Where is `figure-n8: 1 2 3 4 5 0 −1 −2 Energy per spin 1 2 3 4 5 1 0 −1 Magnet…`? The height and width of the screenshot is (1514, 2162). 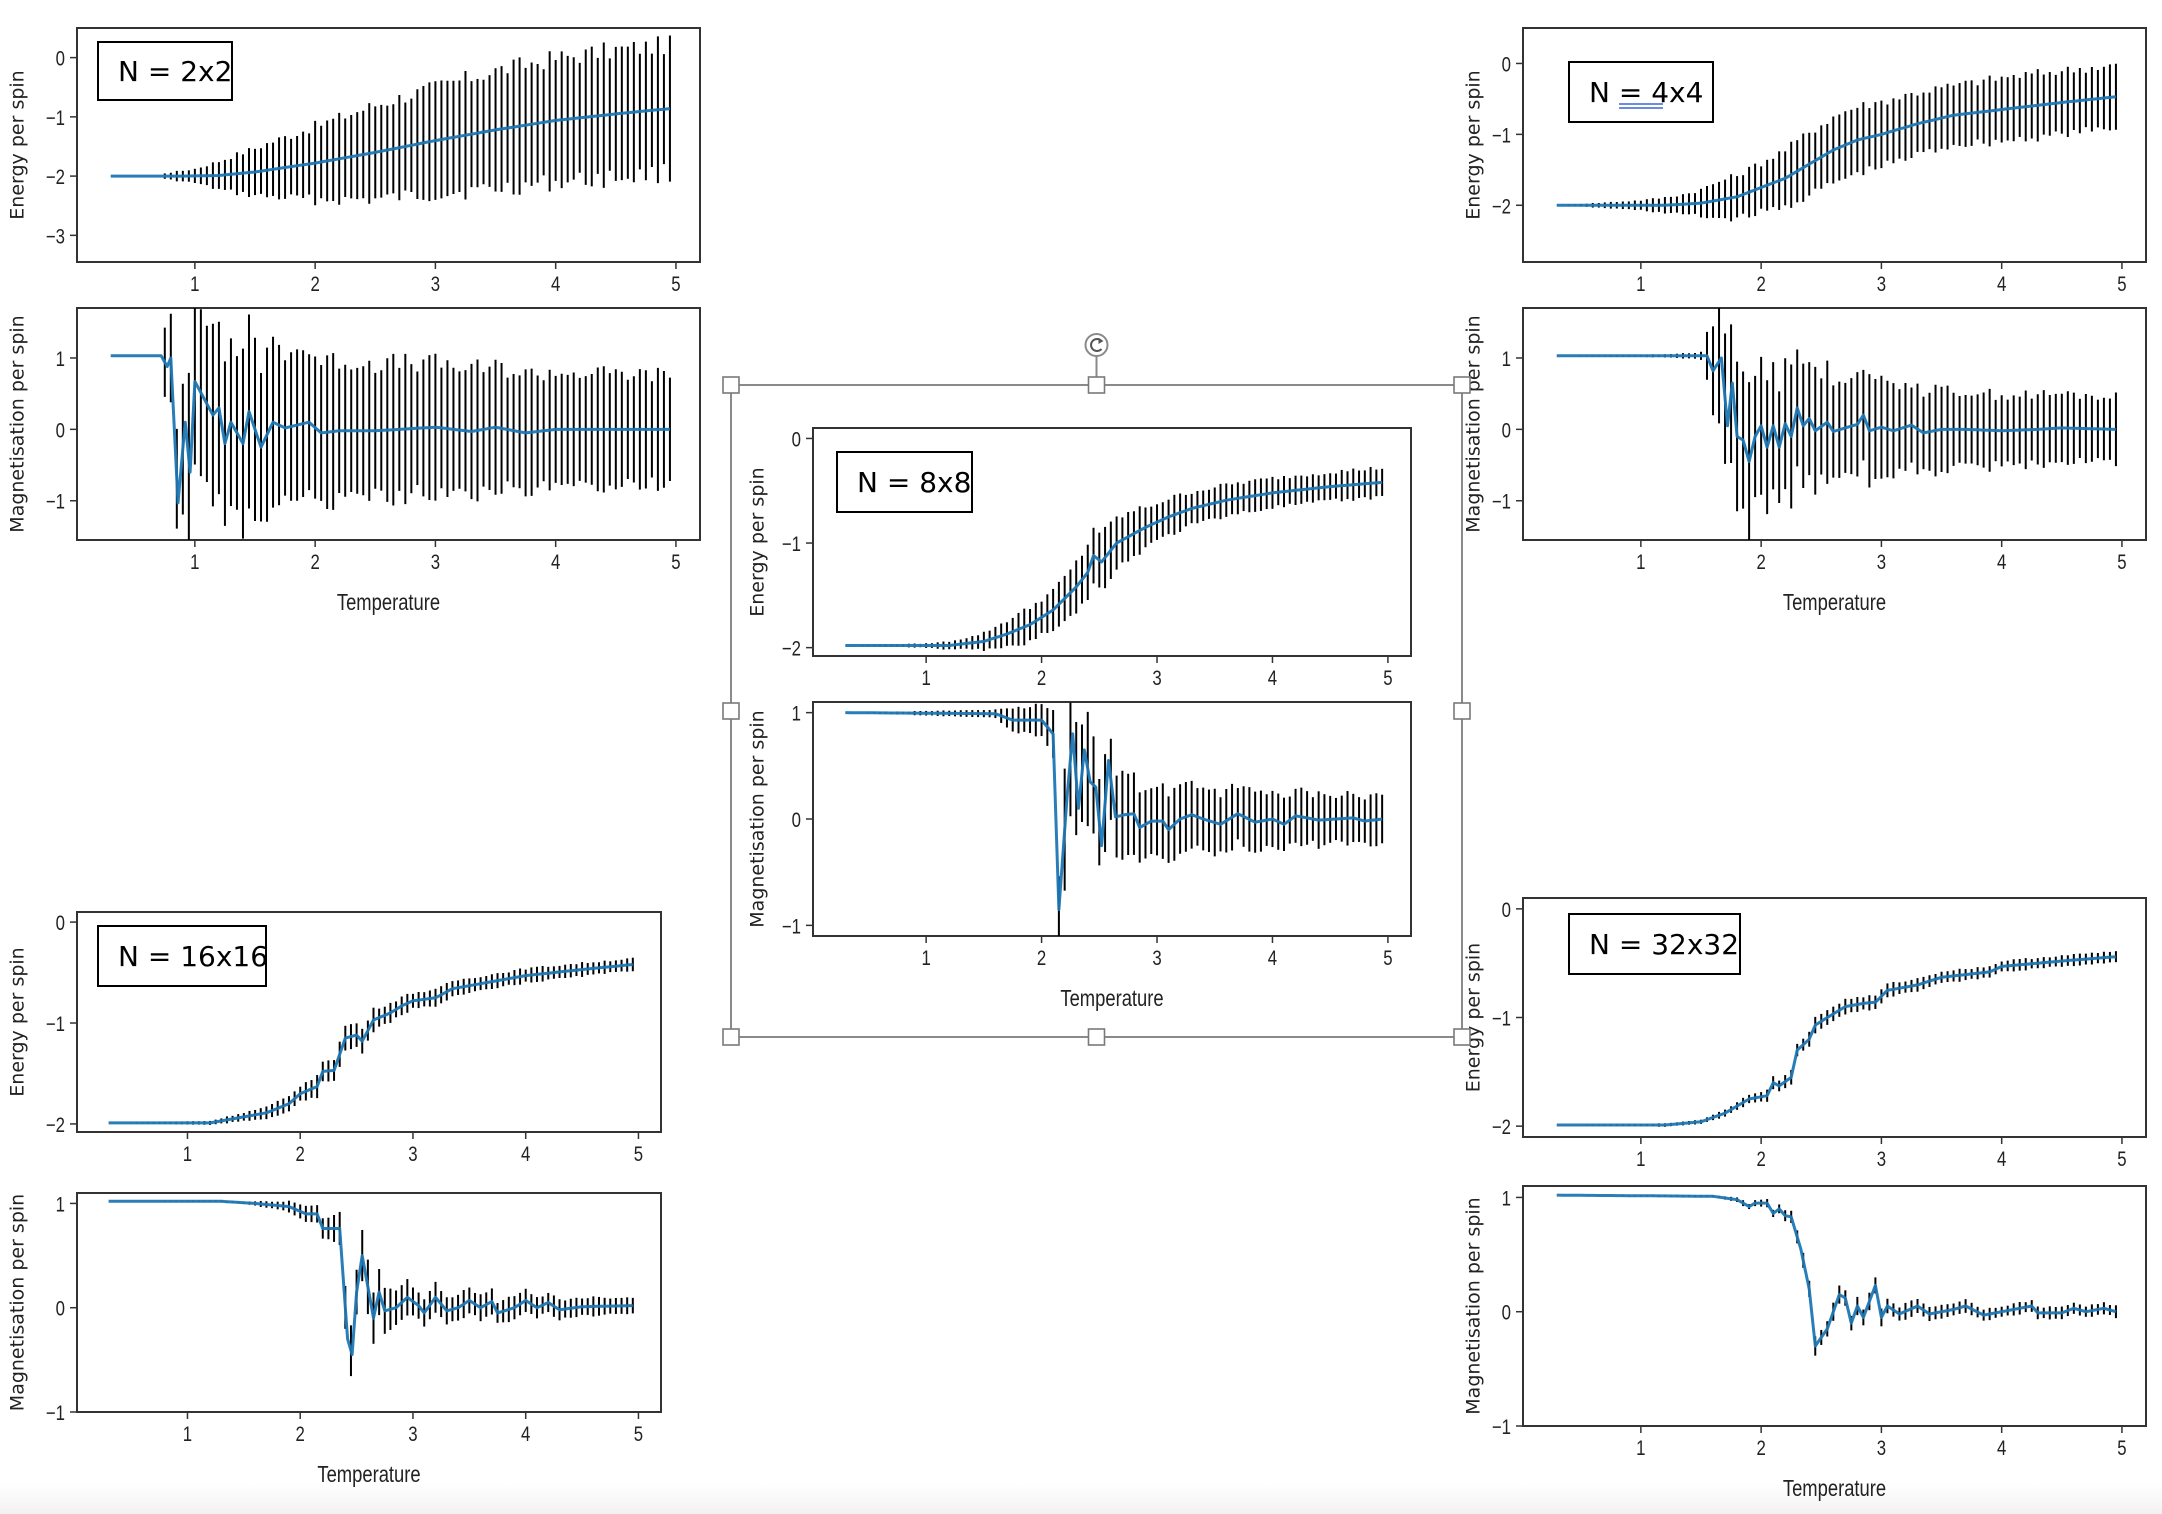 figure-n8: 1 2 3 4 5 0 −1 −2 Energy per spin 1 2 3 4 5 1 0 −1 Magnet… is located at coordinates (1079, 719).